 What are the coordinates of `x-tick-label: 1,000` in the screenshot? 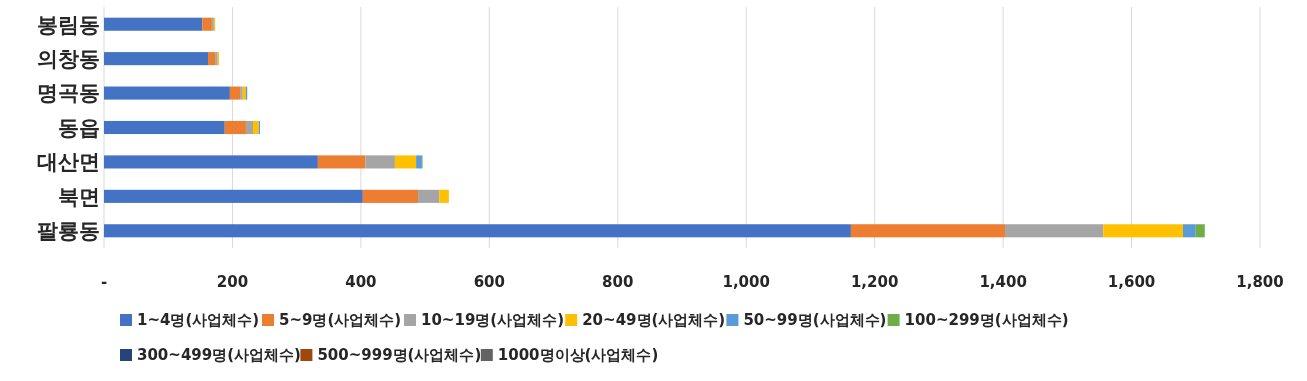 It's located at (746, 282).